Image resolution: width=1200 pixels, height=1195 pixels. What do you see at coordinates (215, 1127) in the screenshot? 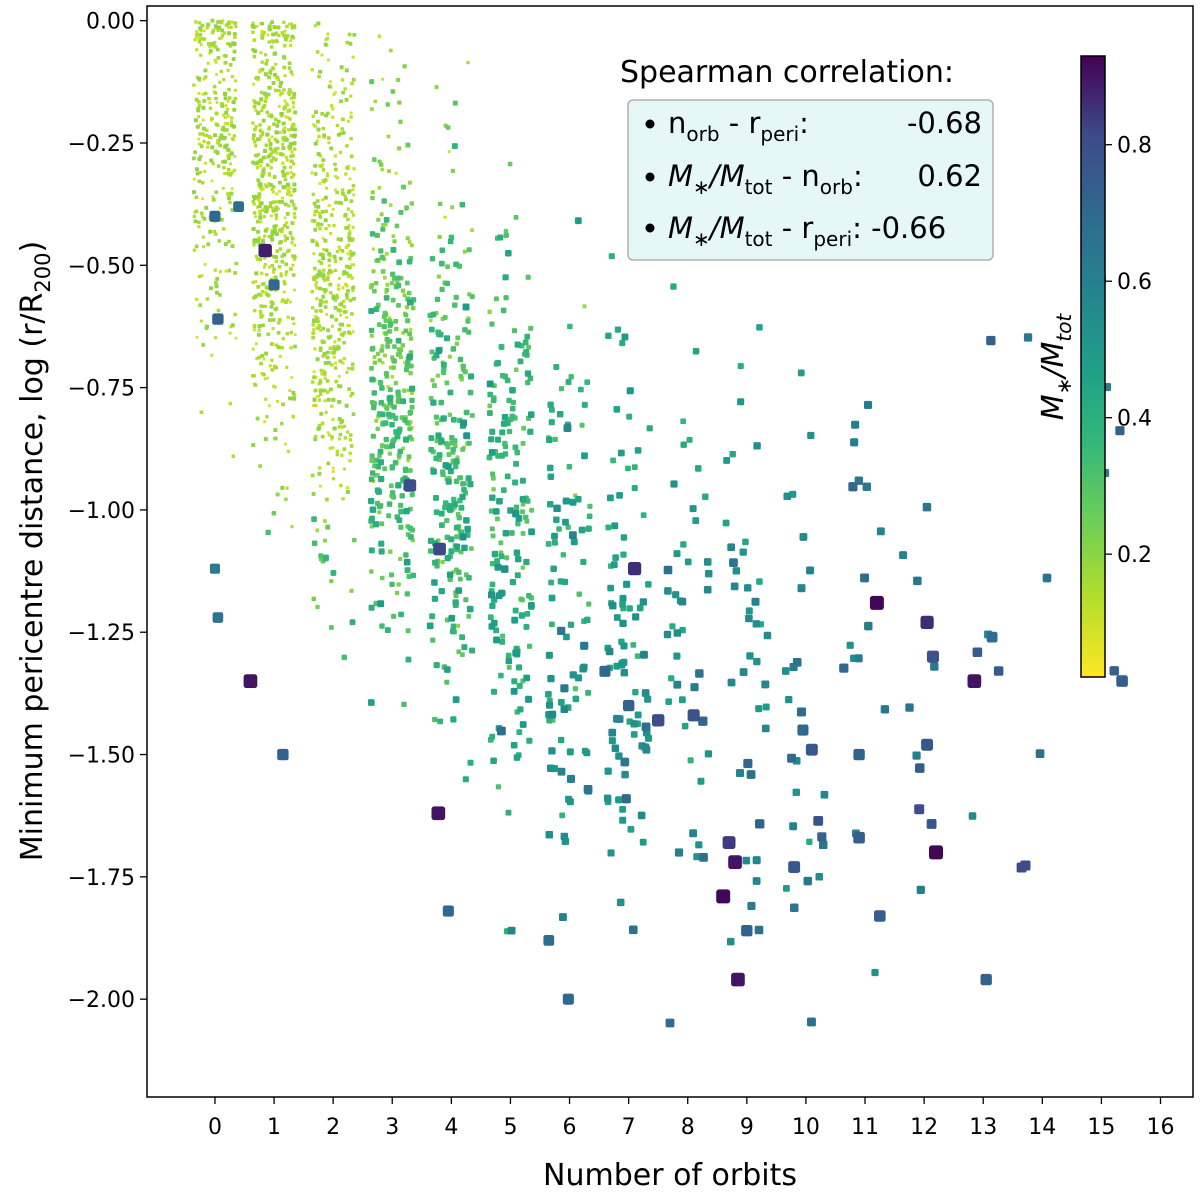
I see `x-tick-label: 0` at bounding box center [215, 1127].